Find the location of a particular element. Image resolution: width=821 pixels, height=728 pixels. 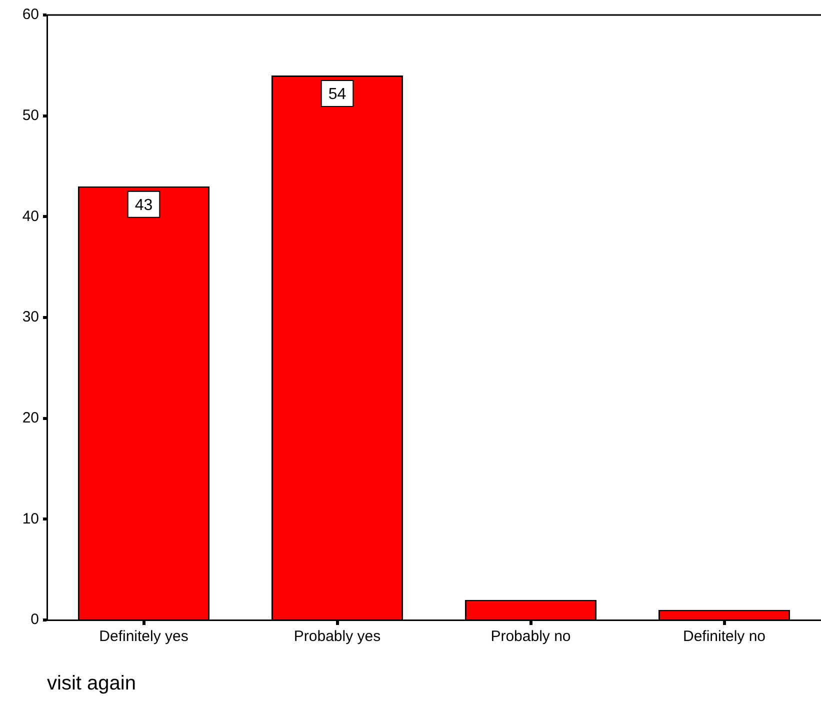

y-tick-label: 50 is located at coordinates (30, 115).